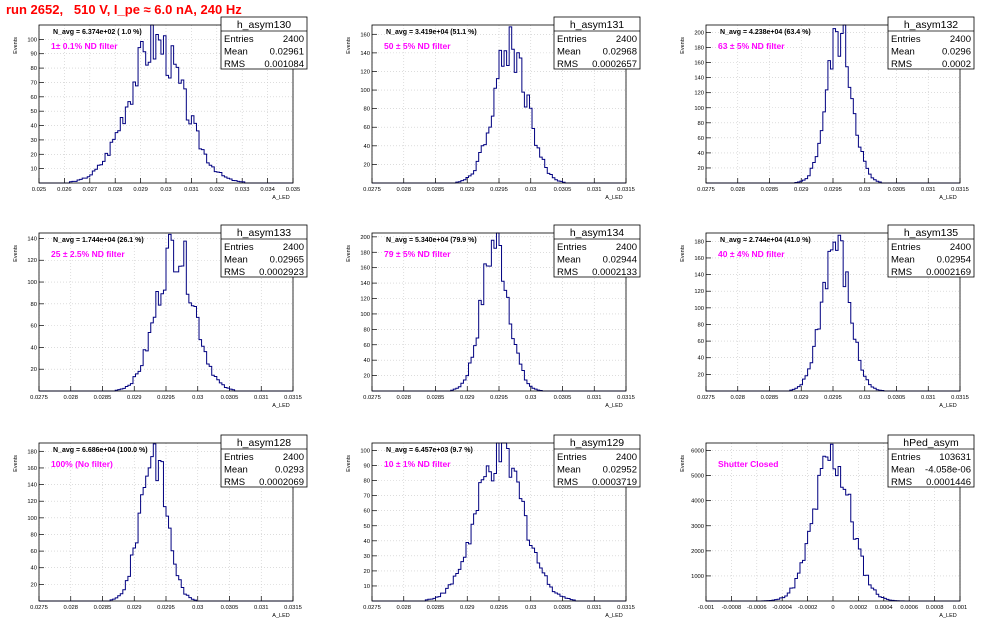 The image size is (996, 622). What do you see at coordinates (217, 190) in the screenshot?
I see `x-tick-label: 0.032` at bounding box center [217, 190].